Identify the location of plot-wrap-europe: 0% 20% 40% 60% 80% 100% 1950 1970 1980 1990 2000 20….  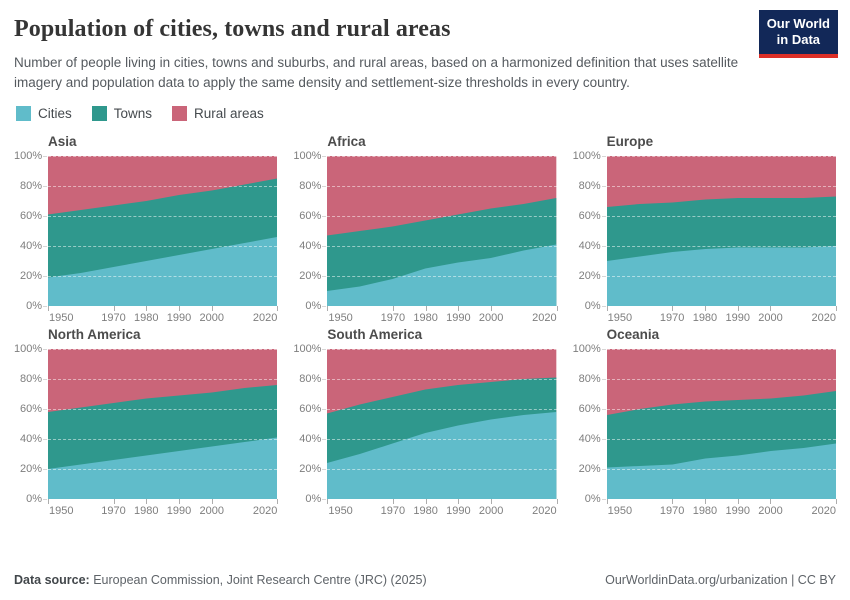
(705, 237).